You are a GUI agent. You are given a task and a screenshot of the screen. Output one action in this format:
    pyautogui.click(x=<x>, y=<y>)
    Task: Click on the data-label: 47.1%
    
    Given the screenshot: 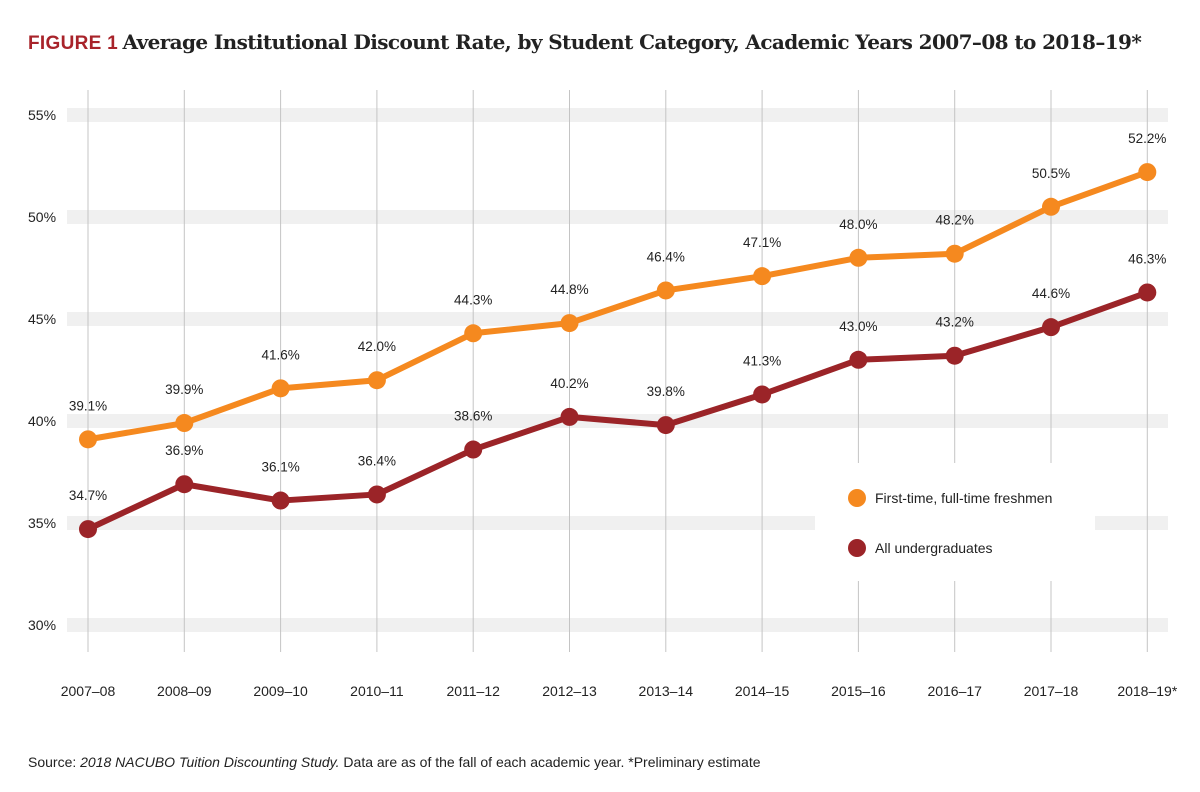 What is the action you would take?
    pyautogui.click(x=762, y=242)
    